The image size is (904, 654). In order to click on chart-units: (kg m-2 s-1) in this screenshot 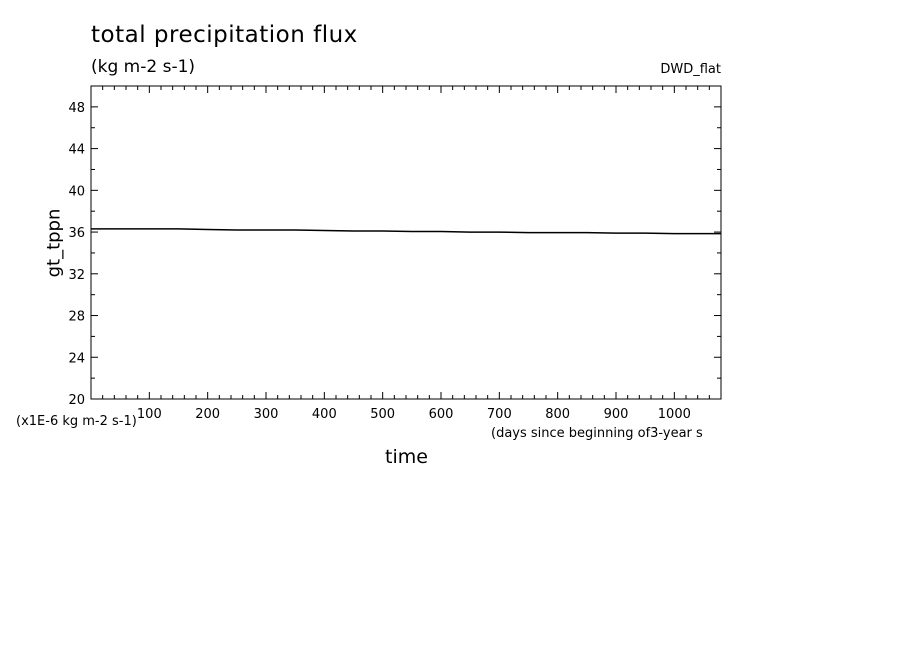, I will do `click(143, 67)`.